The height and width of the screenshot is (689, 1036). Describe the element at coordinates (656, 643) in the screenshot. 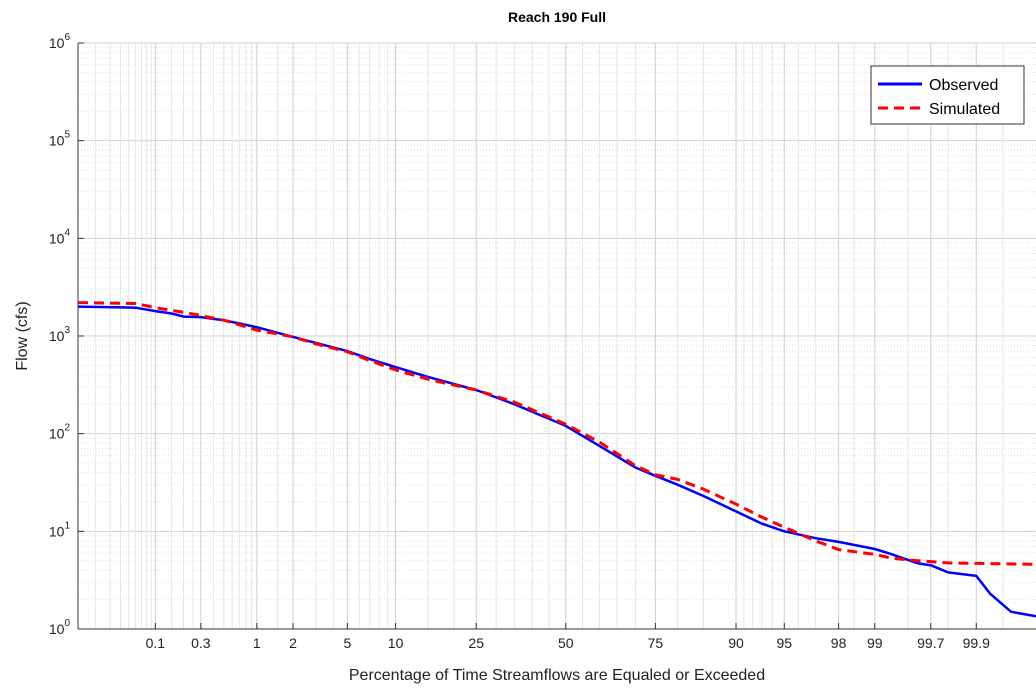

I see `x-tick-label: 75` at that location.